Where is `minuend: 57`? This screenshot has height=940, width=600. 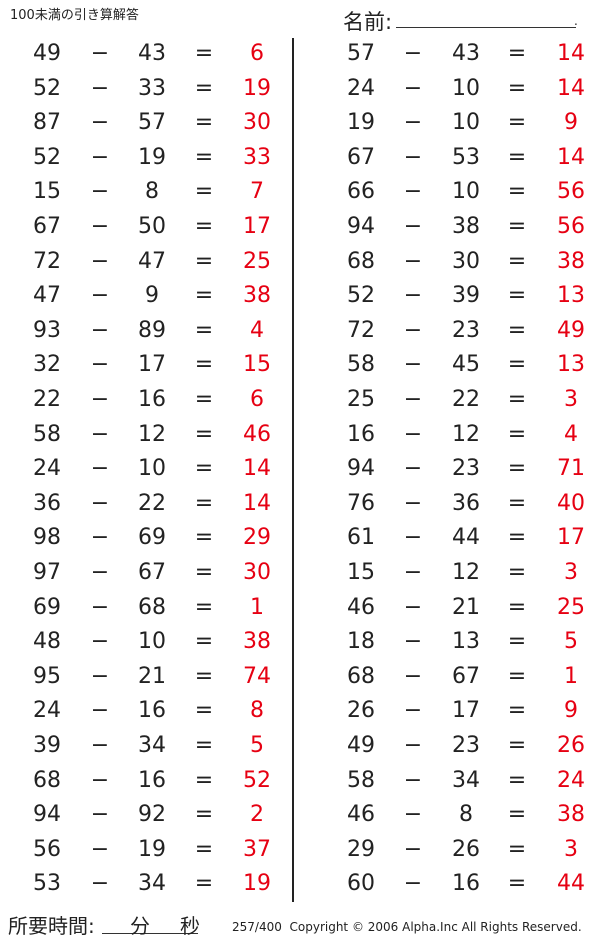 minuend: 57 is located at coordinates (361, 53).